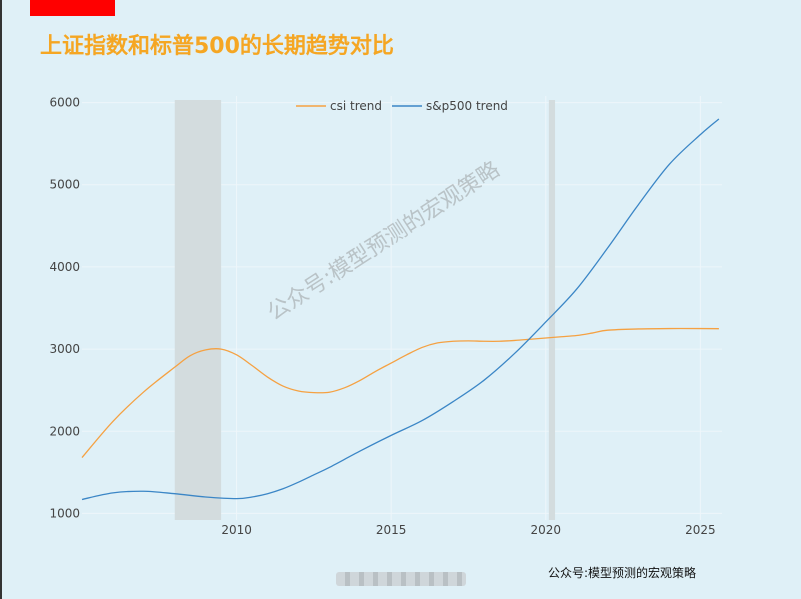  What do you see at coordinates (64, 349) in the screenshot?
I see `y-tick-label: 3000` at bounding box center [64, 349].